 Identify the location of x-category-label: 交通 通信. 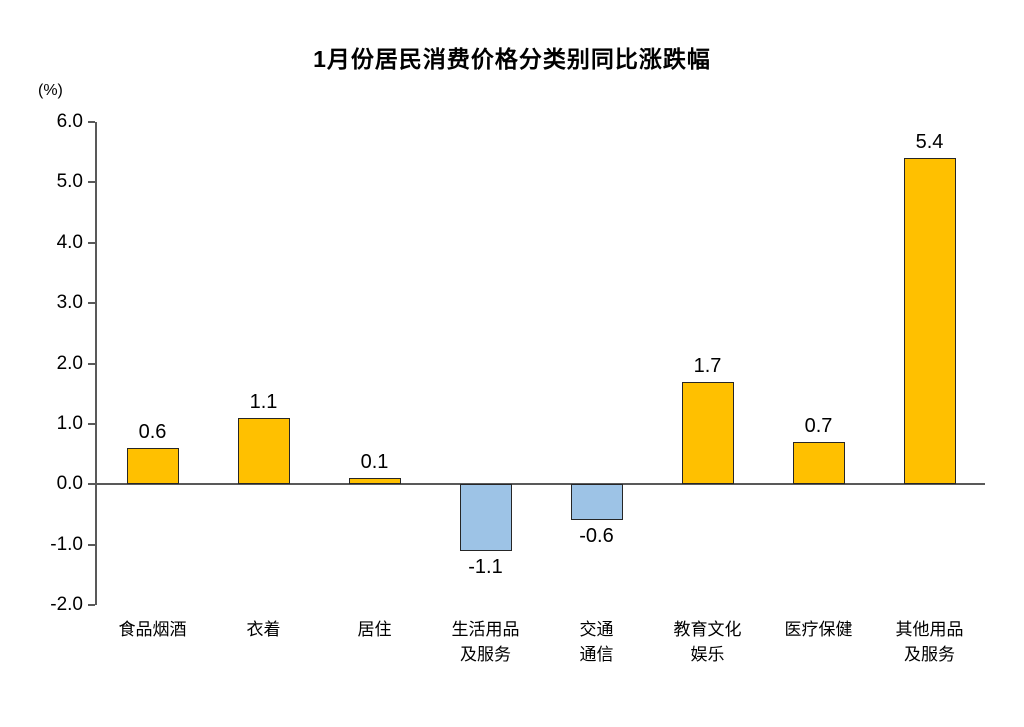
(596, 642).